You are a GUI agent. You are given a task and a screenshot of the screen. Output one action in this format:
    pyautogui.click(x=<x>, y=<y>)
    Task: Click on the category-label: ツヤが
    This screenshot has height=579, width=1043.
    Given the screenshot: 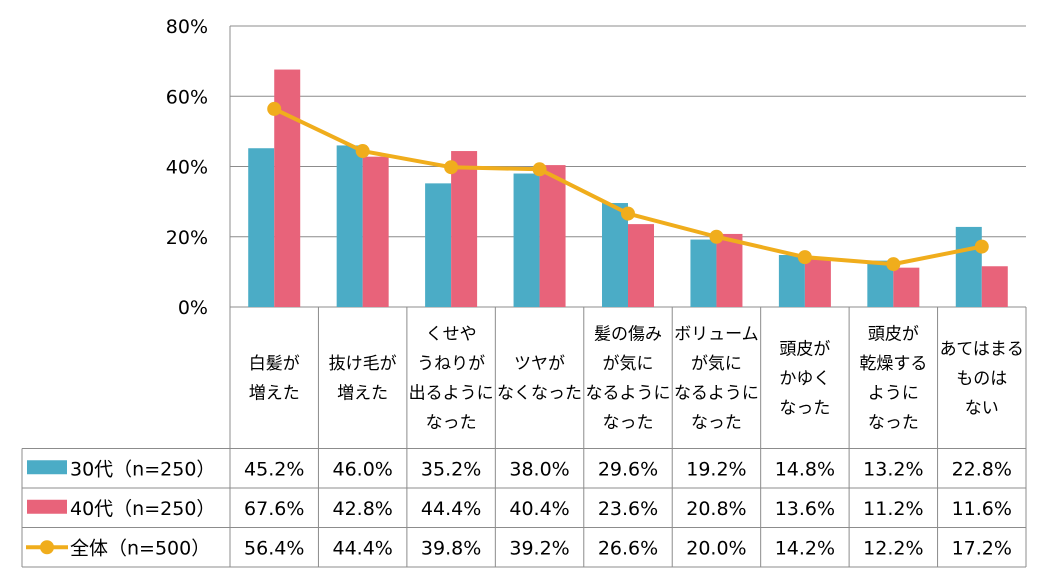 What is the action you would take?
    pyautogui.click(x=539, y=364)
    